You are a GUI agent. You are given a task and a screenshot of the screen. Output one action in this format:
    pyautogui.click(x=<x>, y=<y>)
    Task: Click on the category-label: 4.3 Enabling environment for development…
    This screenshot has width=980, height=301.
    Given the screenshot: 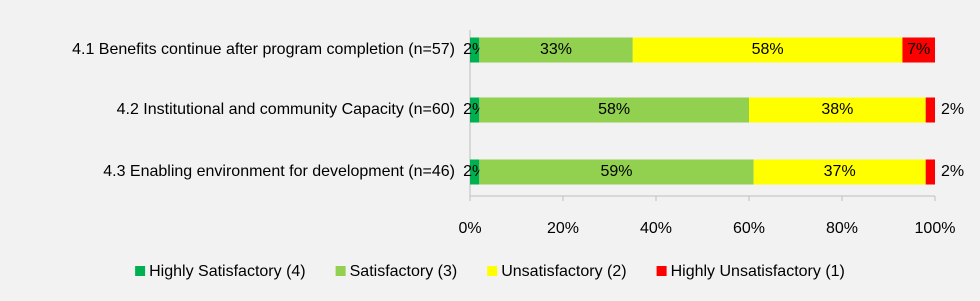 What is the action you would take?
    pyautogui.click(x=279, y=171)
    